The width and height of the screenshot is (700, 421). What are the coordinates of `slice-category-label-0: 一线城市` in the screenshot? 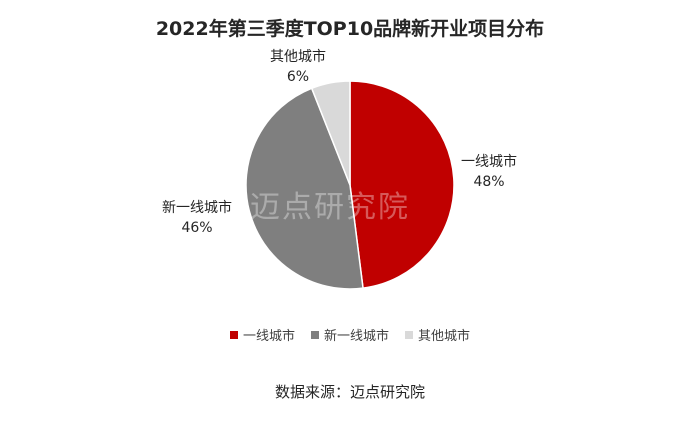 It's located at (489, 161).